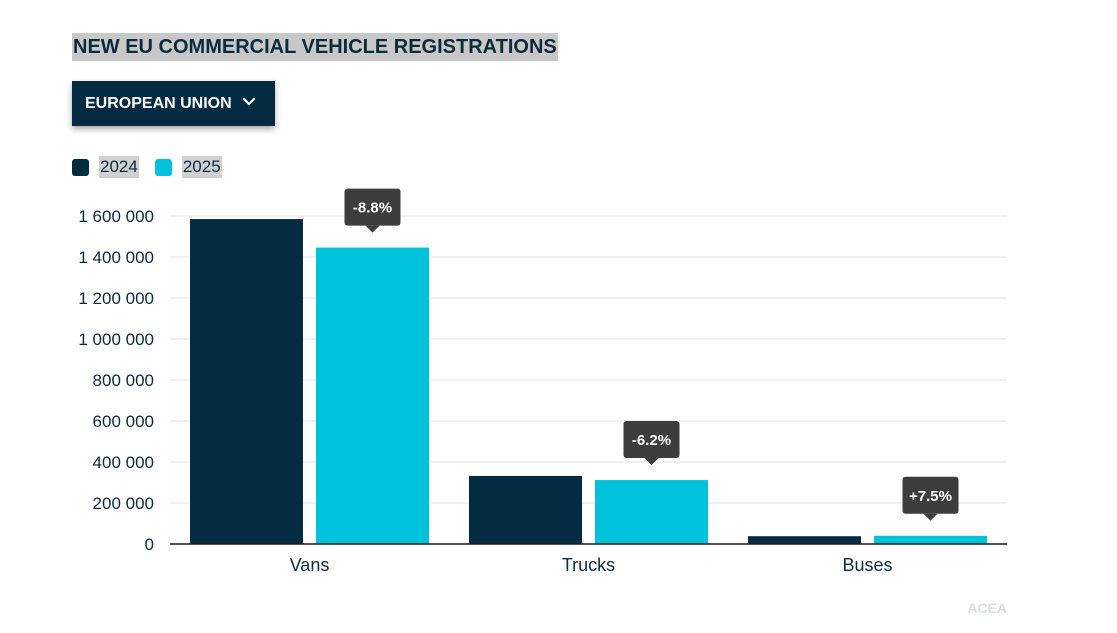 This screenshot has width=1117, height=633. Describe the element at coordinates (123, 380) in the screenshot. I see `y-tick-label: 800 000` at that location.